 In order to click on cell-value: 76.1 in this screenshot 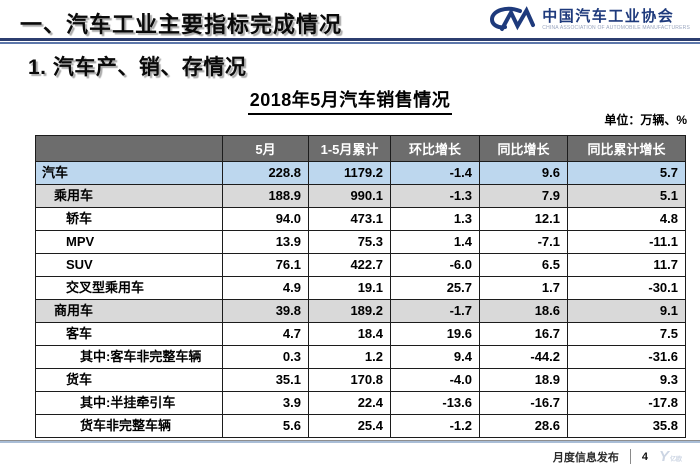, I will do `click(265, 265)`.